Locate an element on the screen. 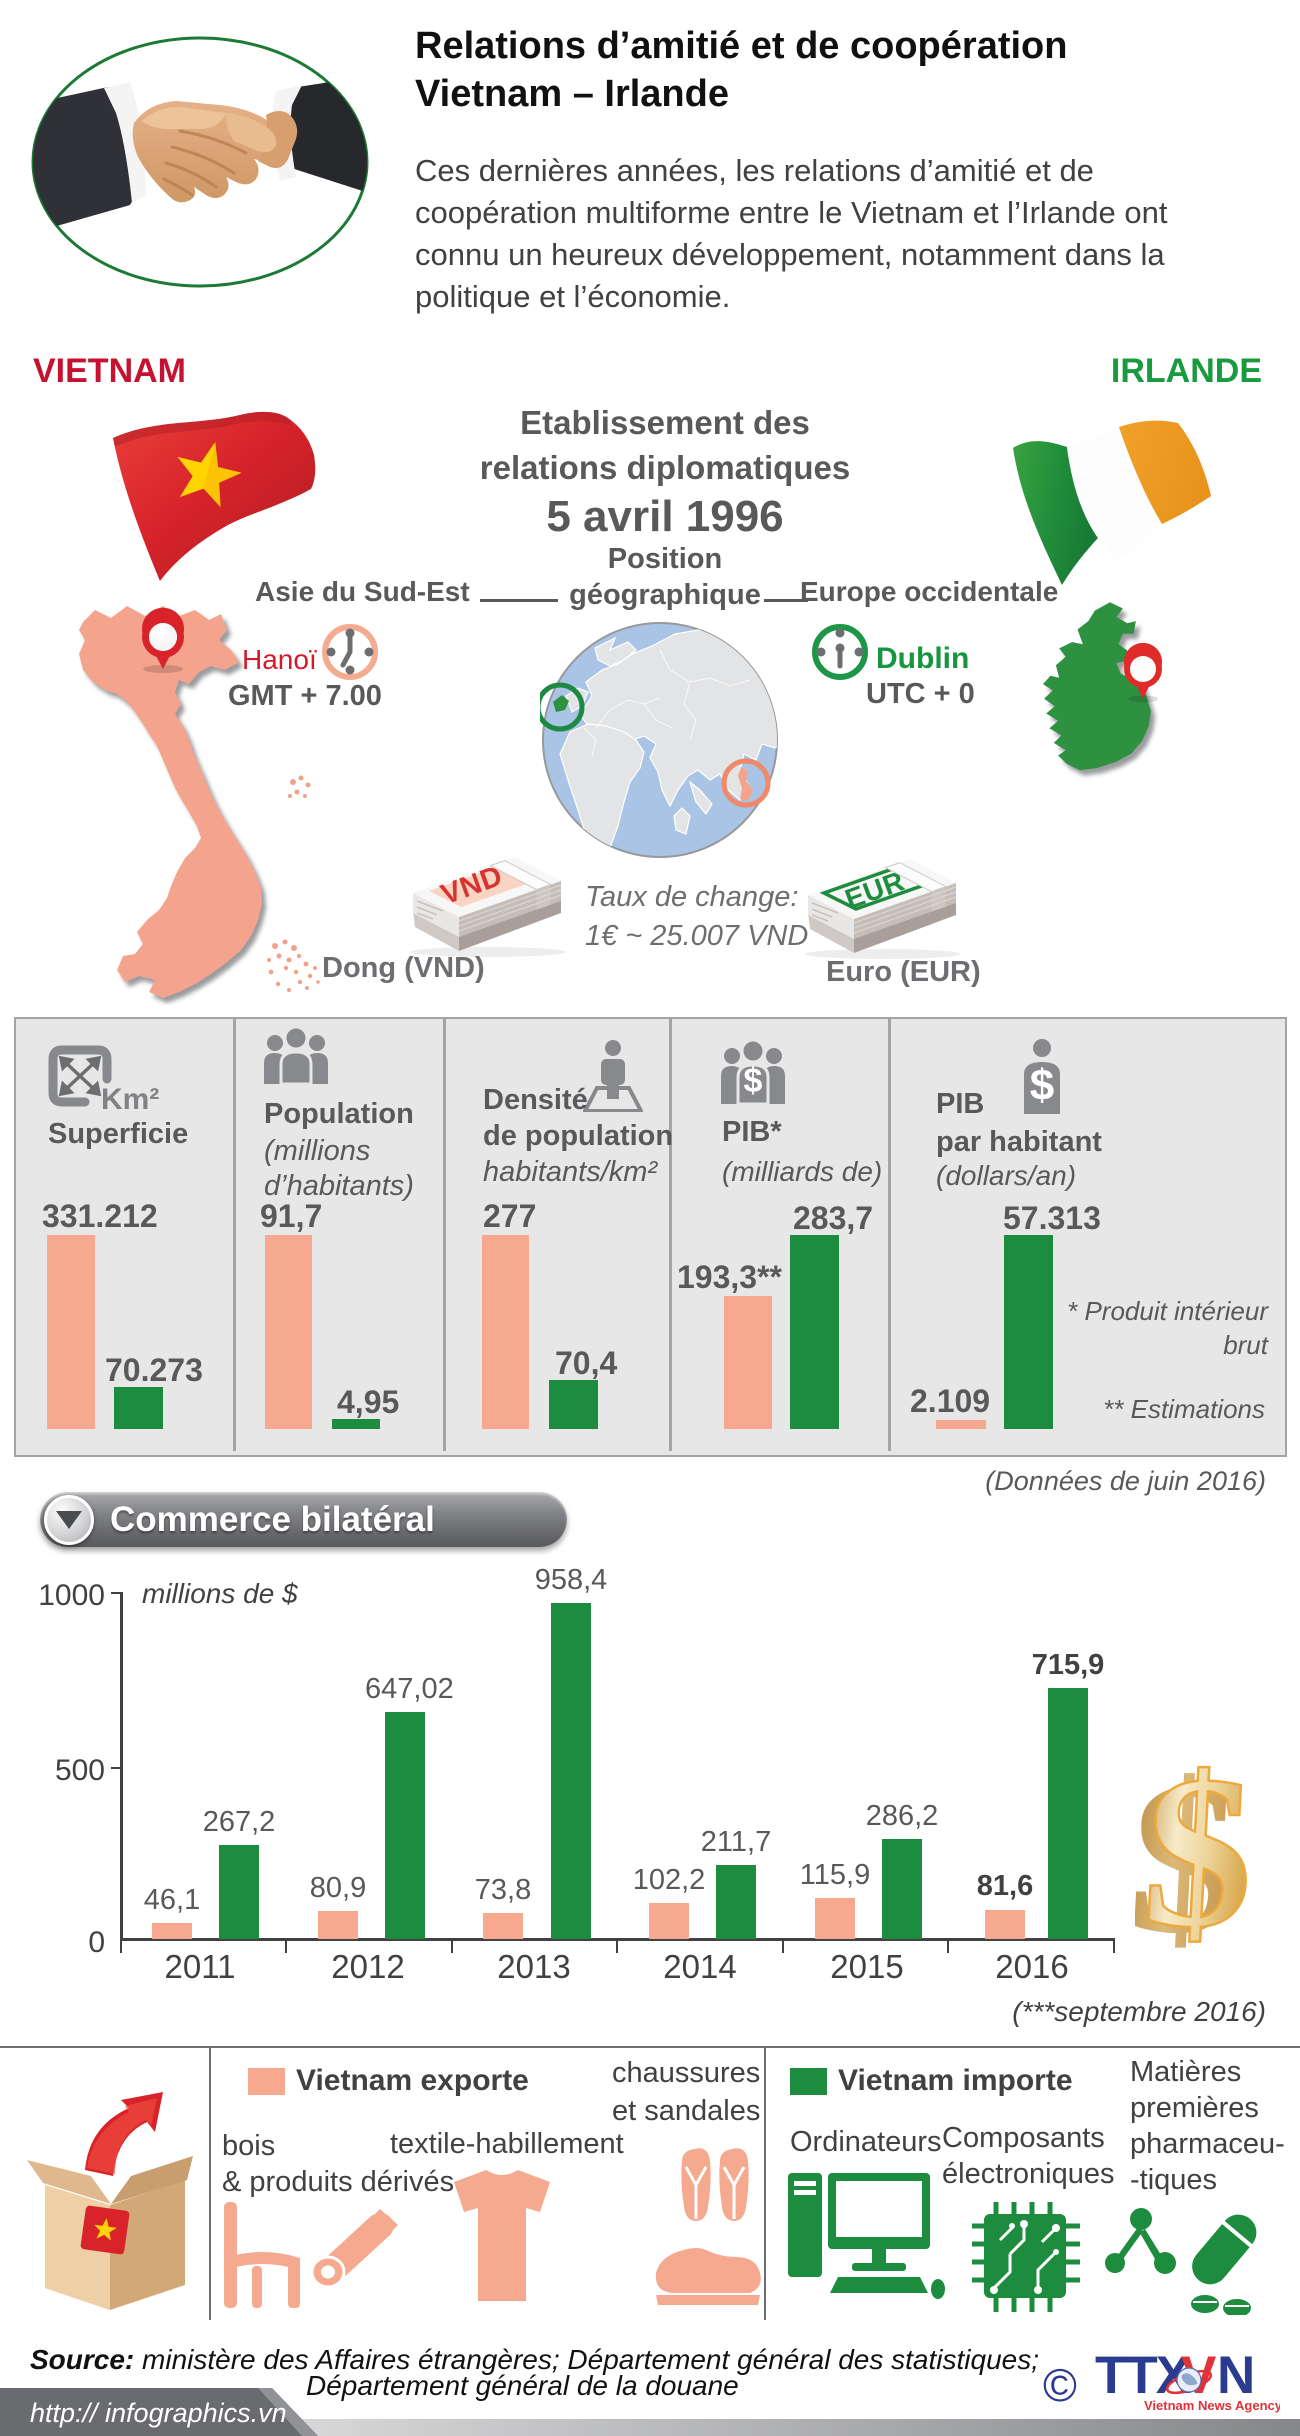 This screenshot has width=1300, height=2436. svg-text: N is located at coordinates (1235, 2376).